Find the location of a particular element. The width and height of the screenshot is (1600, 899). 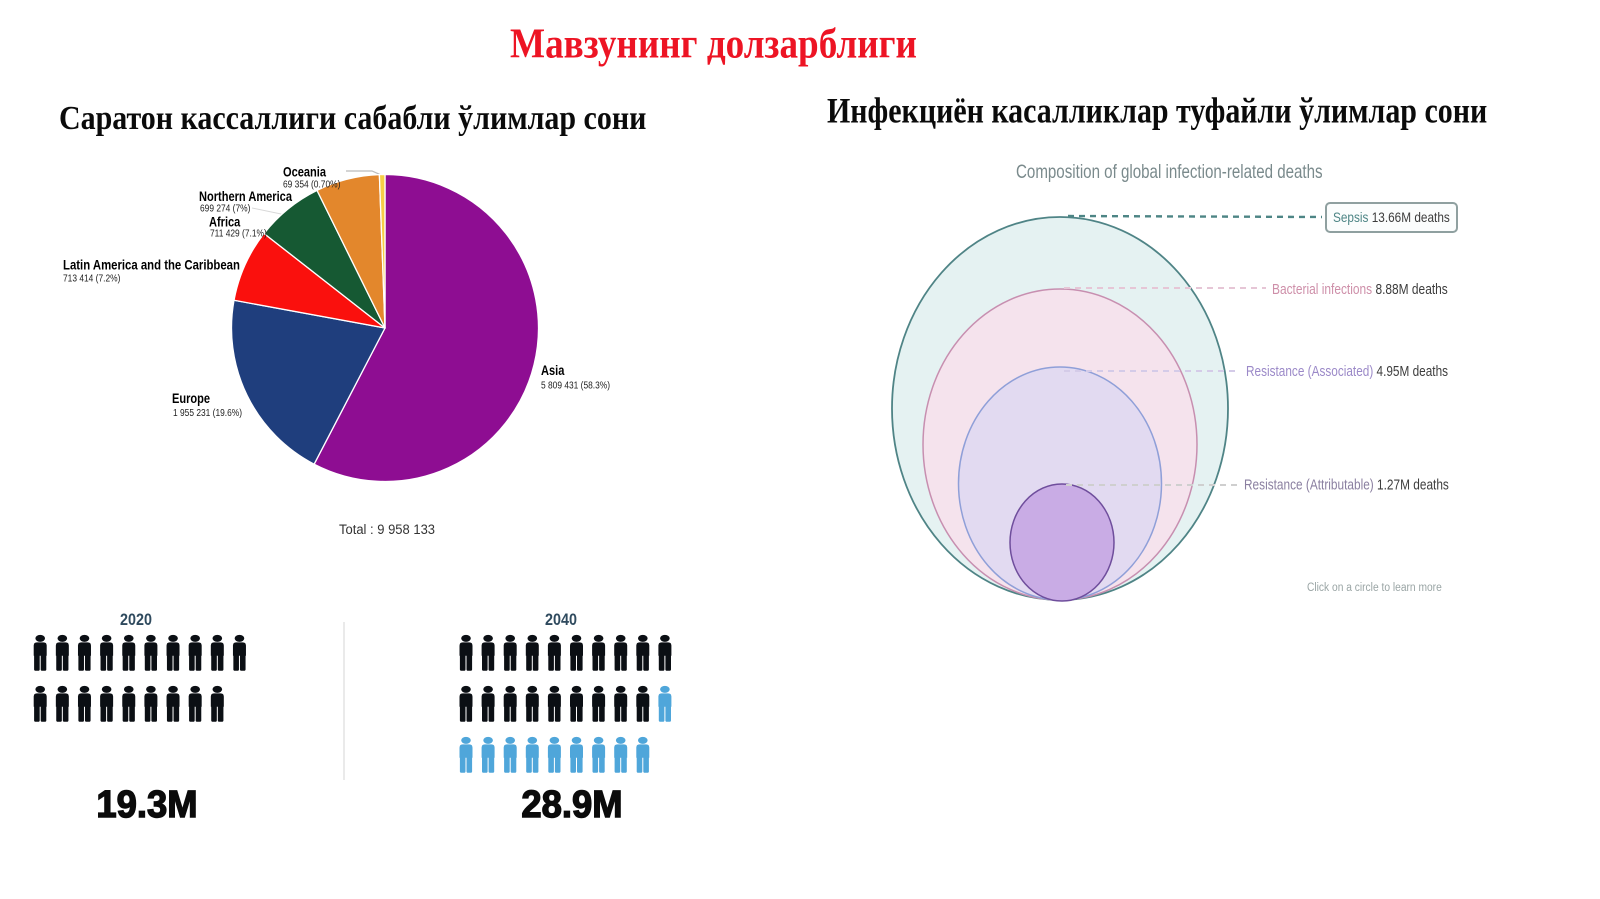

svg-text:Resistance (Attributable) 1.27: Resistance (Attributable) 1.27M deaths is located at coordinates (1346, 484).